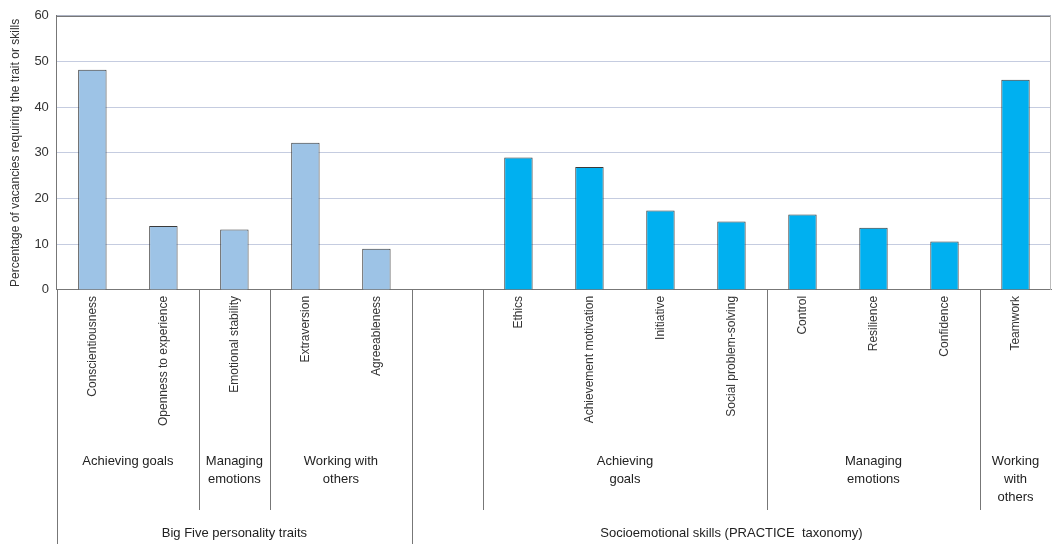  Describe the element at coordinates (41, 152) in the screenshot. I see `y-tick-label: 30` at that location.